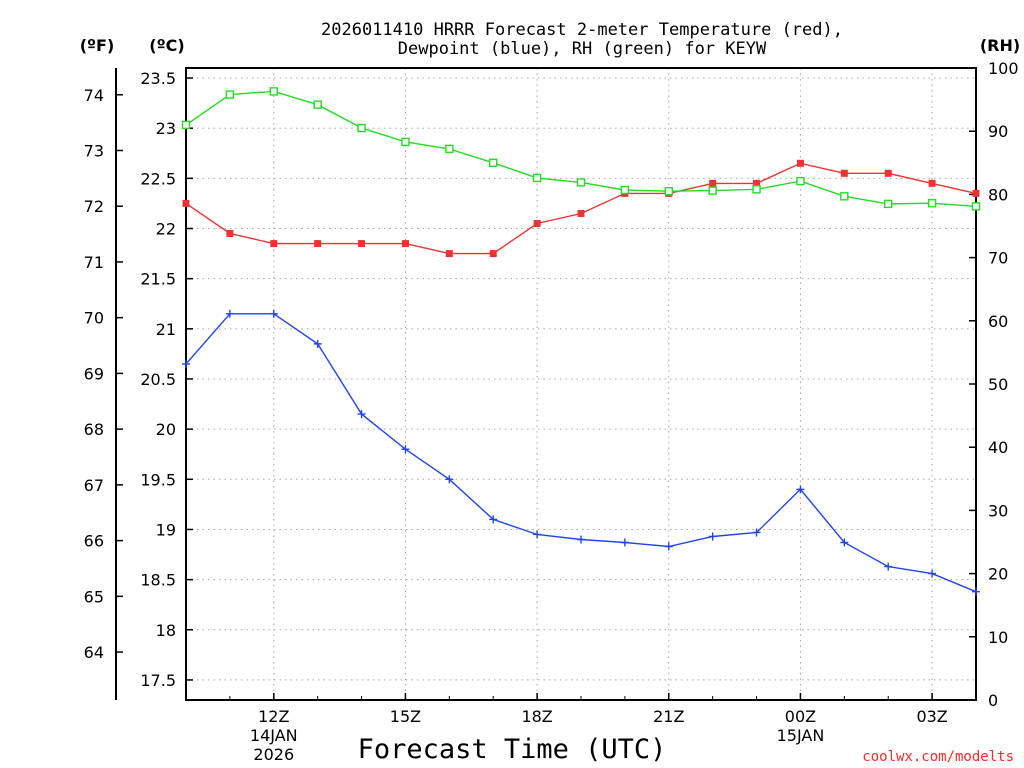 The image size is (1024, 768). Describe the element at coordinates (166, 529) in the screenshot. I see `celsius-tick-label: 19` at that location.